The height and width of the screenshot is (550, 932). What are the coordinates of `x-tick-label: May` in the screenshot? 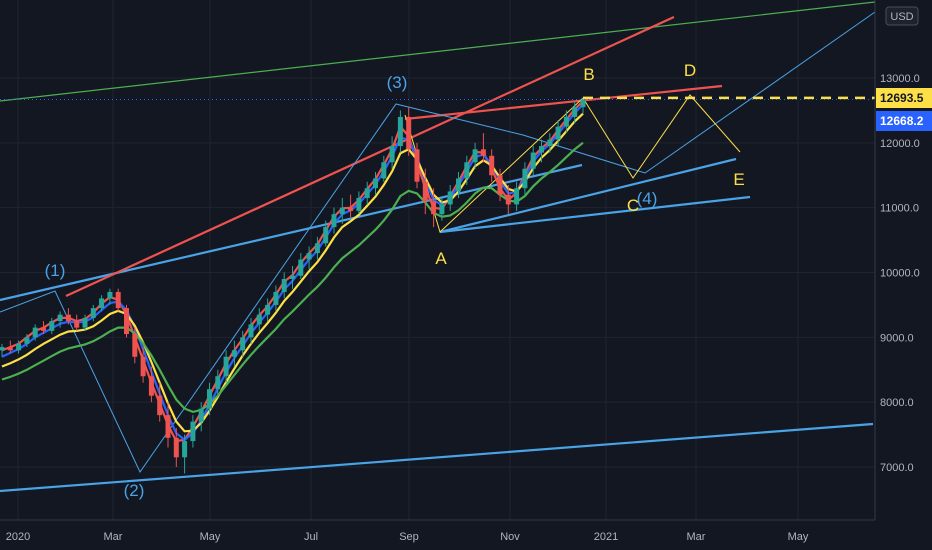 It's located at (210, 537).